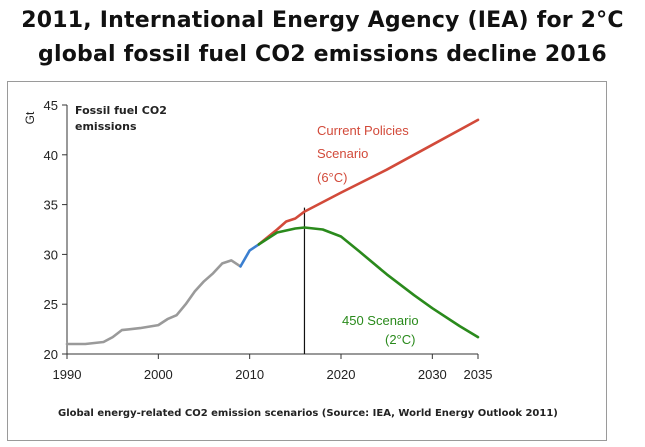 The width and height of the screenshot is (645, 447). Describe the element at coordinates (51, 354) in the screenshot. I see `y-tick-label: 20` at that location.